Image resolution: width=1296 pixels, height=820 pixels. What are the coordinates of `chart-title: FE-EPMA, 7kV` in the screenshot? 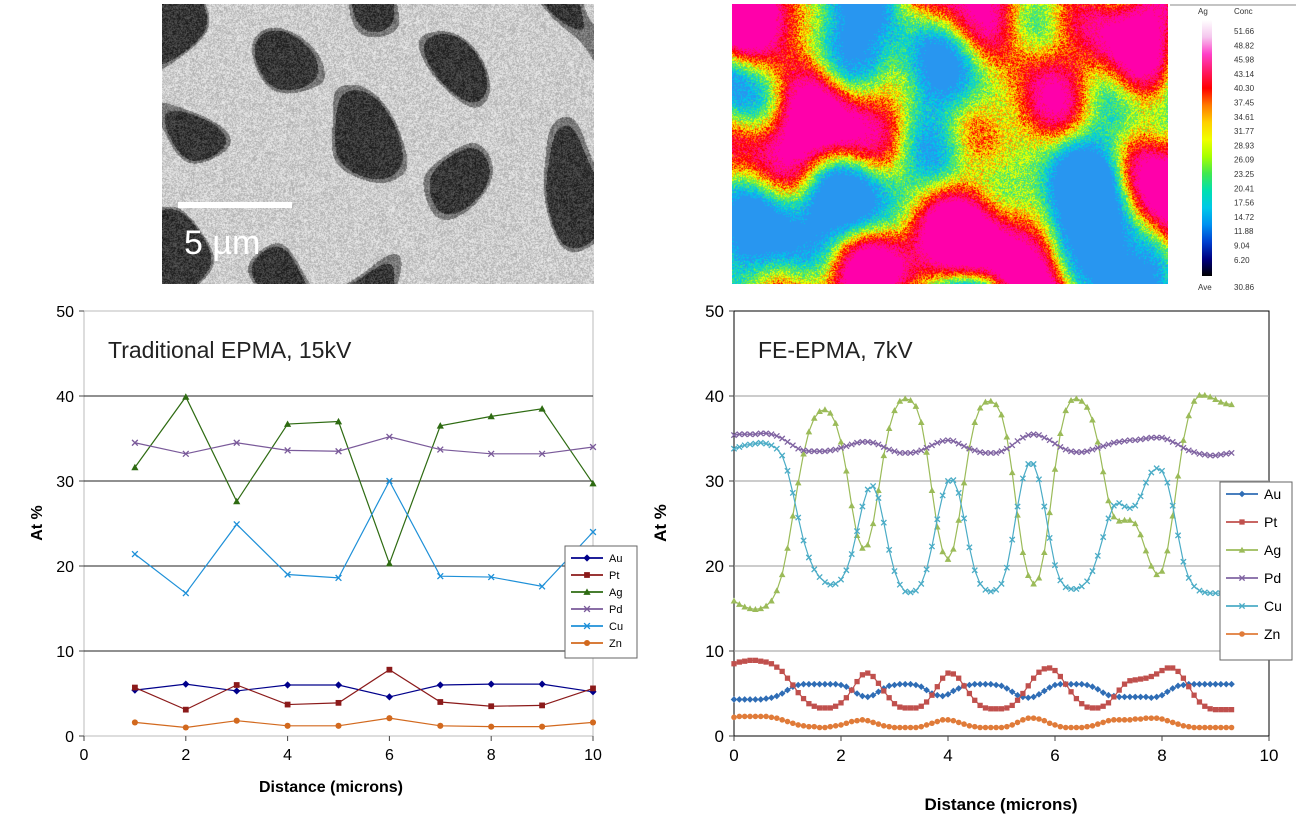 It's located at (835, 350).